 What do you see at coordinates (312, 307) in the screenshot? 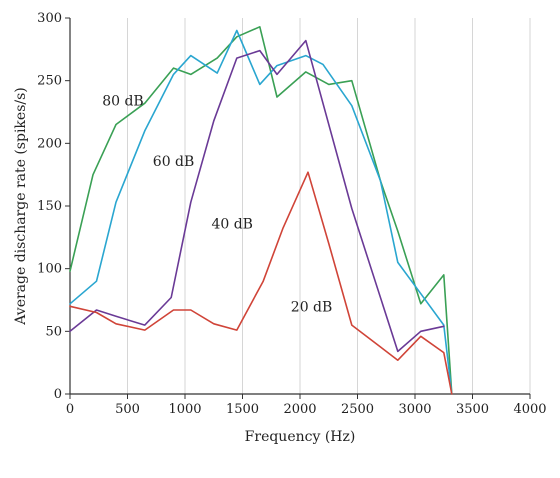
I see `series-label: 20 dB` at bounding box center [312, 307].